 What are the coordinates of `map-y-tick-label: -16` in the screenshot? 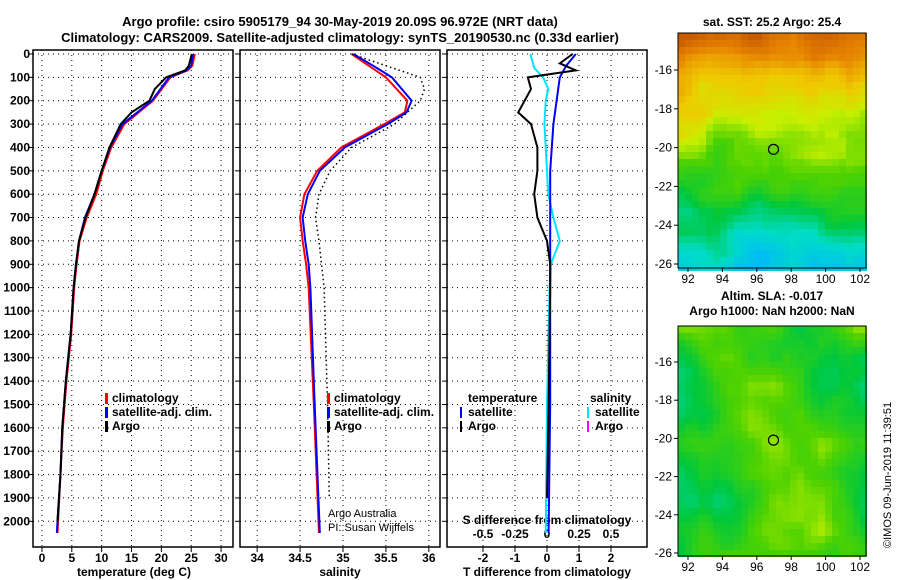 It's located at (664, 70).